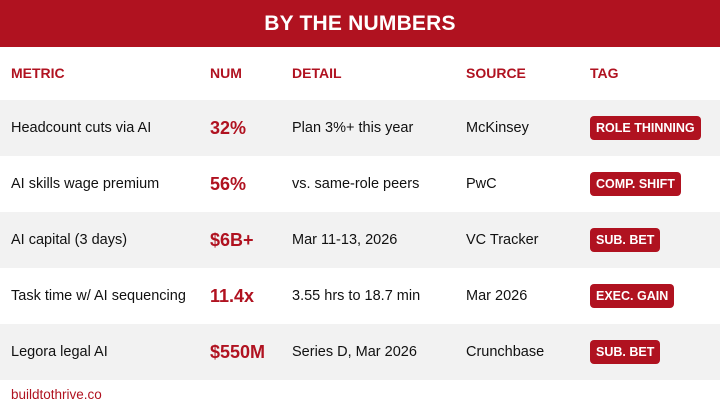 This screenshot has width=720, height=406. Describe the element at coordinates (496, 73) in the screenshot. I see `column-header-source: SOURCE` at that location.